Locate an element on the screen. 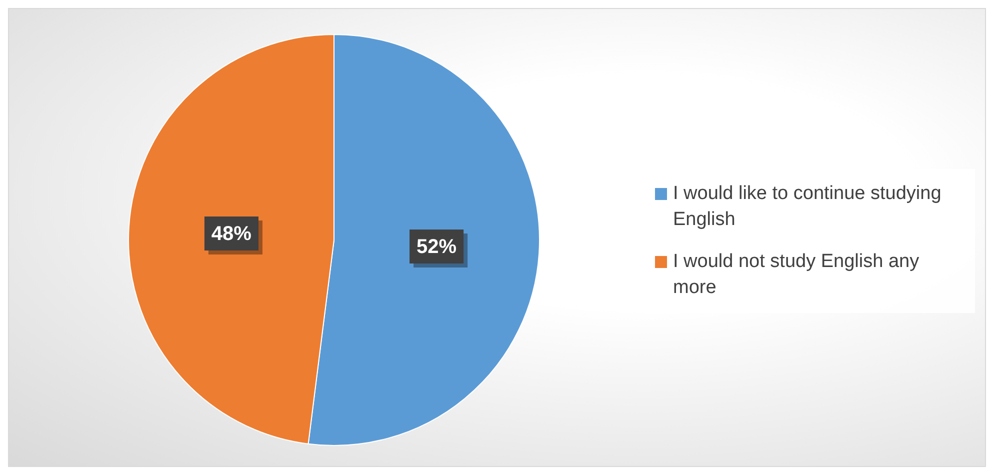 The height and width of the screenshot is (473, 992). data-label: 52% is located at coordinates (436, 247).